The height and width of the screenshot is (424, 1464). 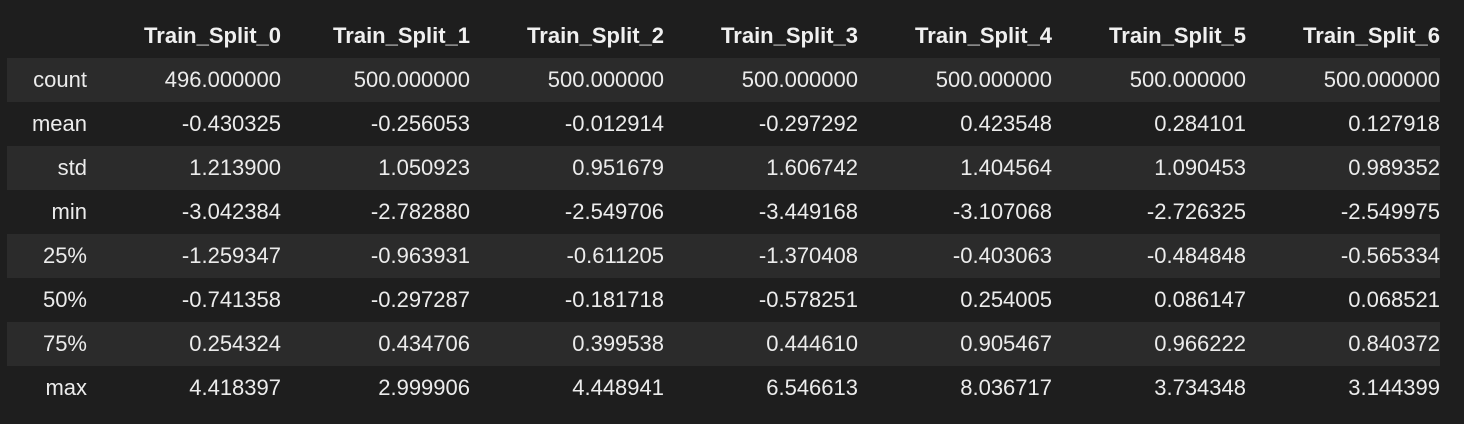 What do you see at coordinates (567, 388) in the screenshot?
I see `table-cell: 4.448941` at bounding box center [567, 388].